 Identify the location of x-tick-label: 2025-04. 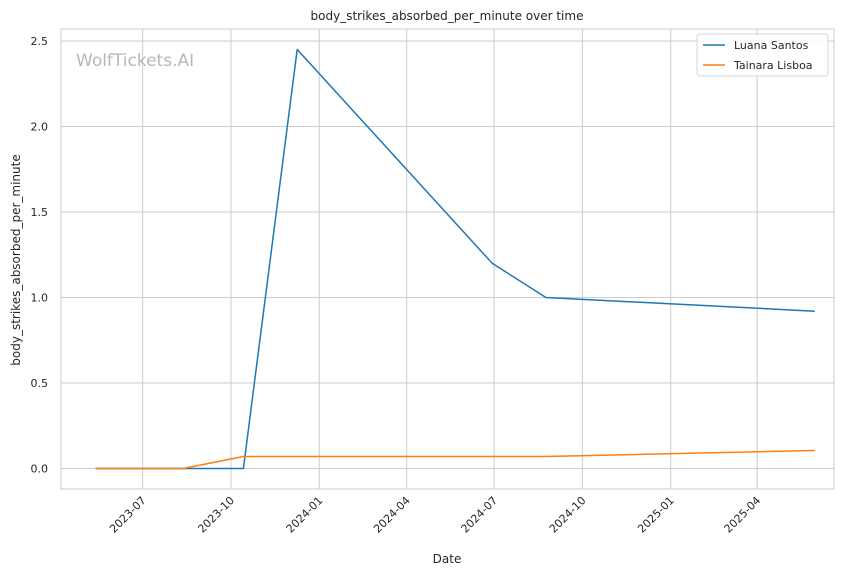
(743, 515).